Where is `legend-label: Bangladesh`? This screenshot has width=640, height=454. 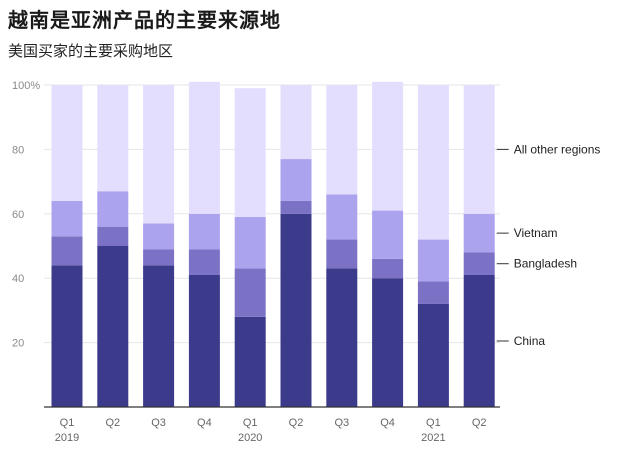
legend-label: Bangladesh is located at coordinates (545, 264).